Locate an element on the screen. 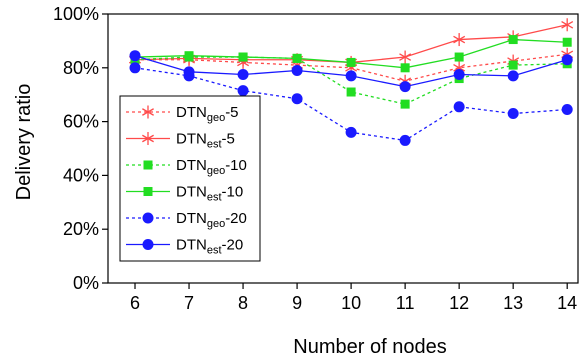 Image resolution: width=580 pixels, height=361 pixels. legend-box is located at coordinates (190, 178).